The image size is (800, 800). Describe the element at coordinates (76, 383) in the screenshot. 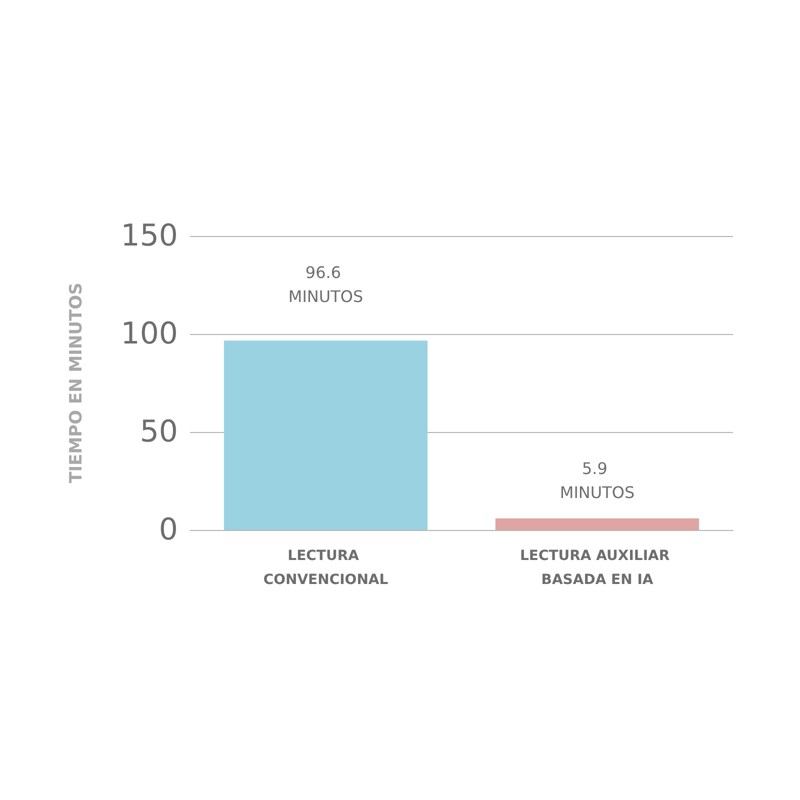

I see `y-axis-title: TIEMPO EN MINUTOS` at that location.